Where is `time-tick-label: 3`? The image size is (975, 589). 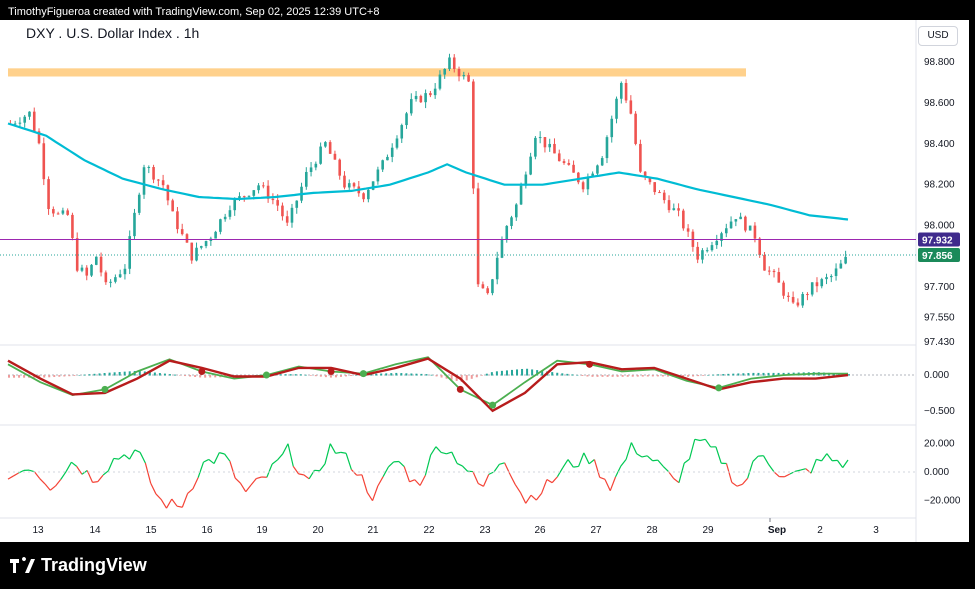 time-tick-label: 3 is located at coordinates (876, 530).